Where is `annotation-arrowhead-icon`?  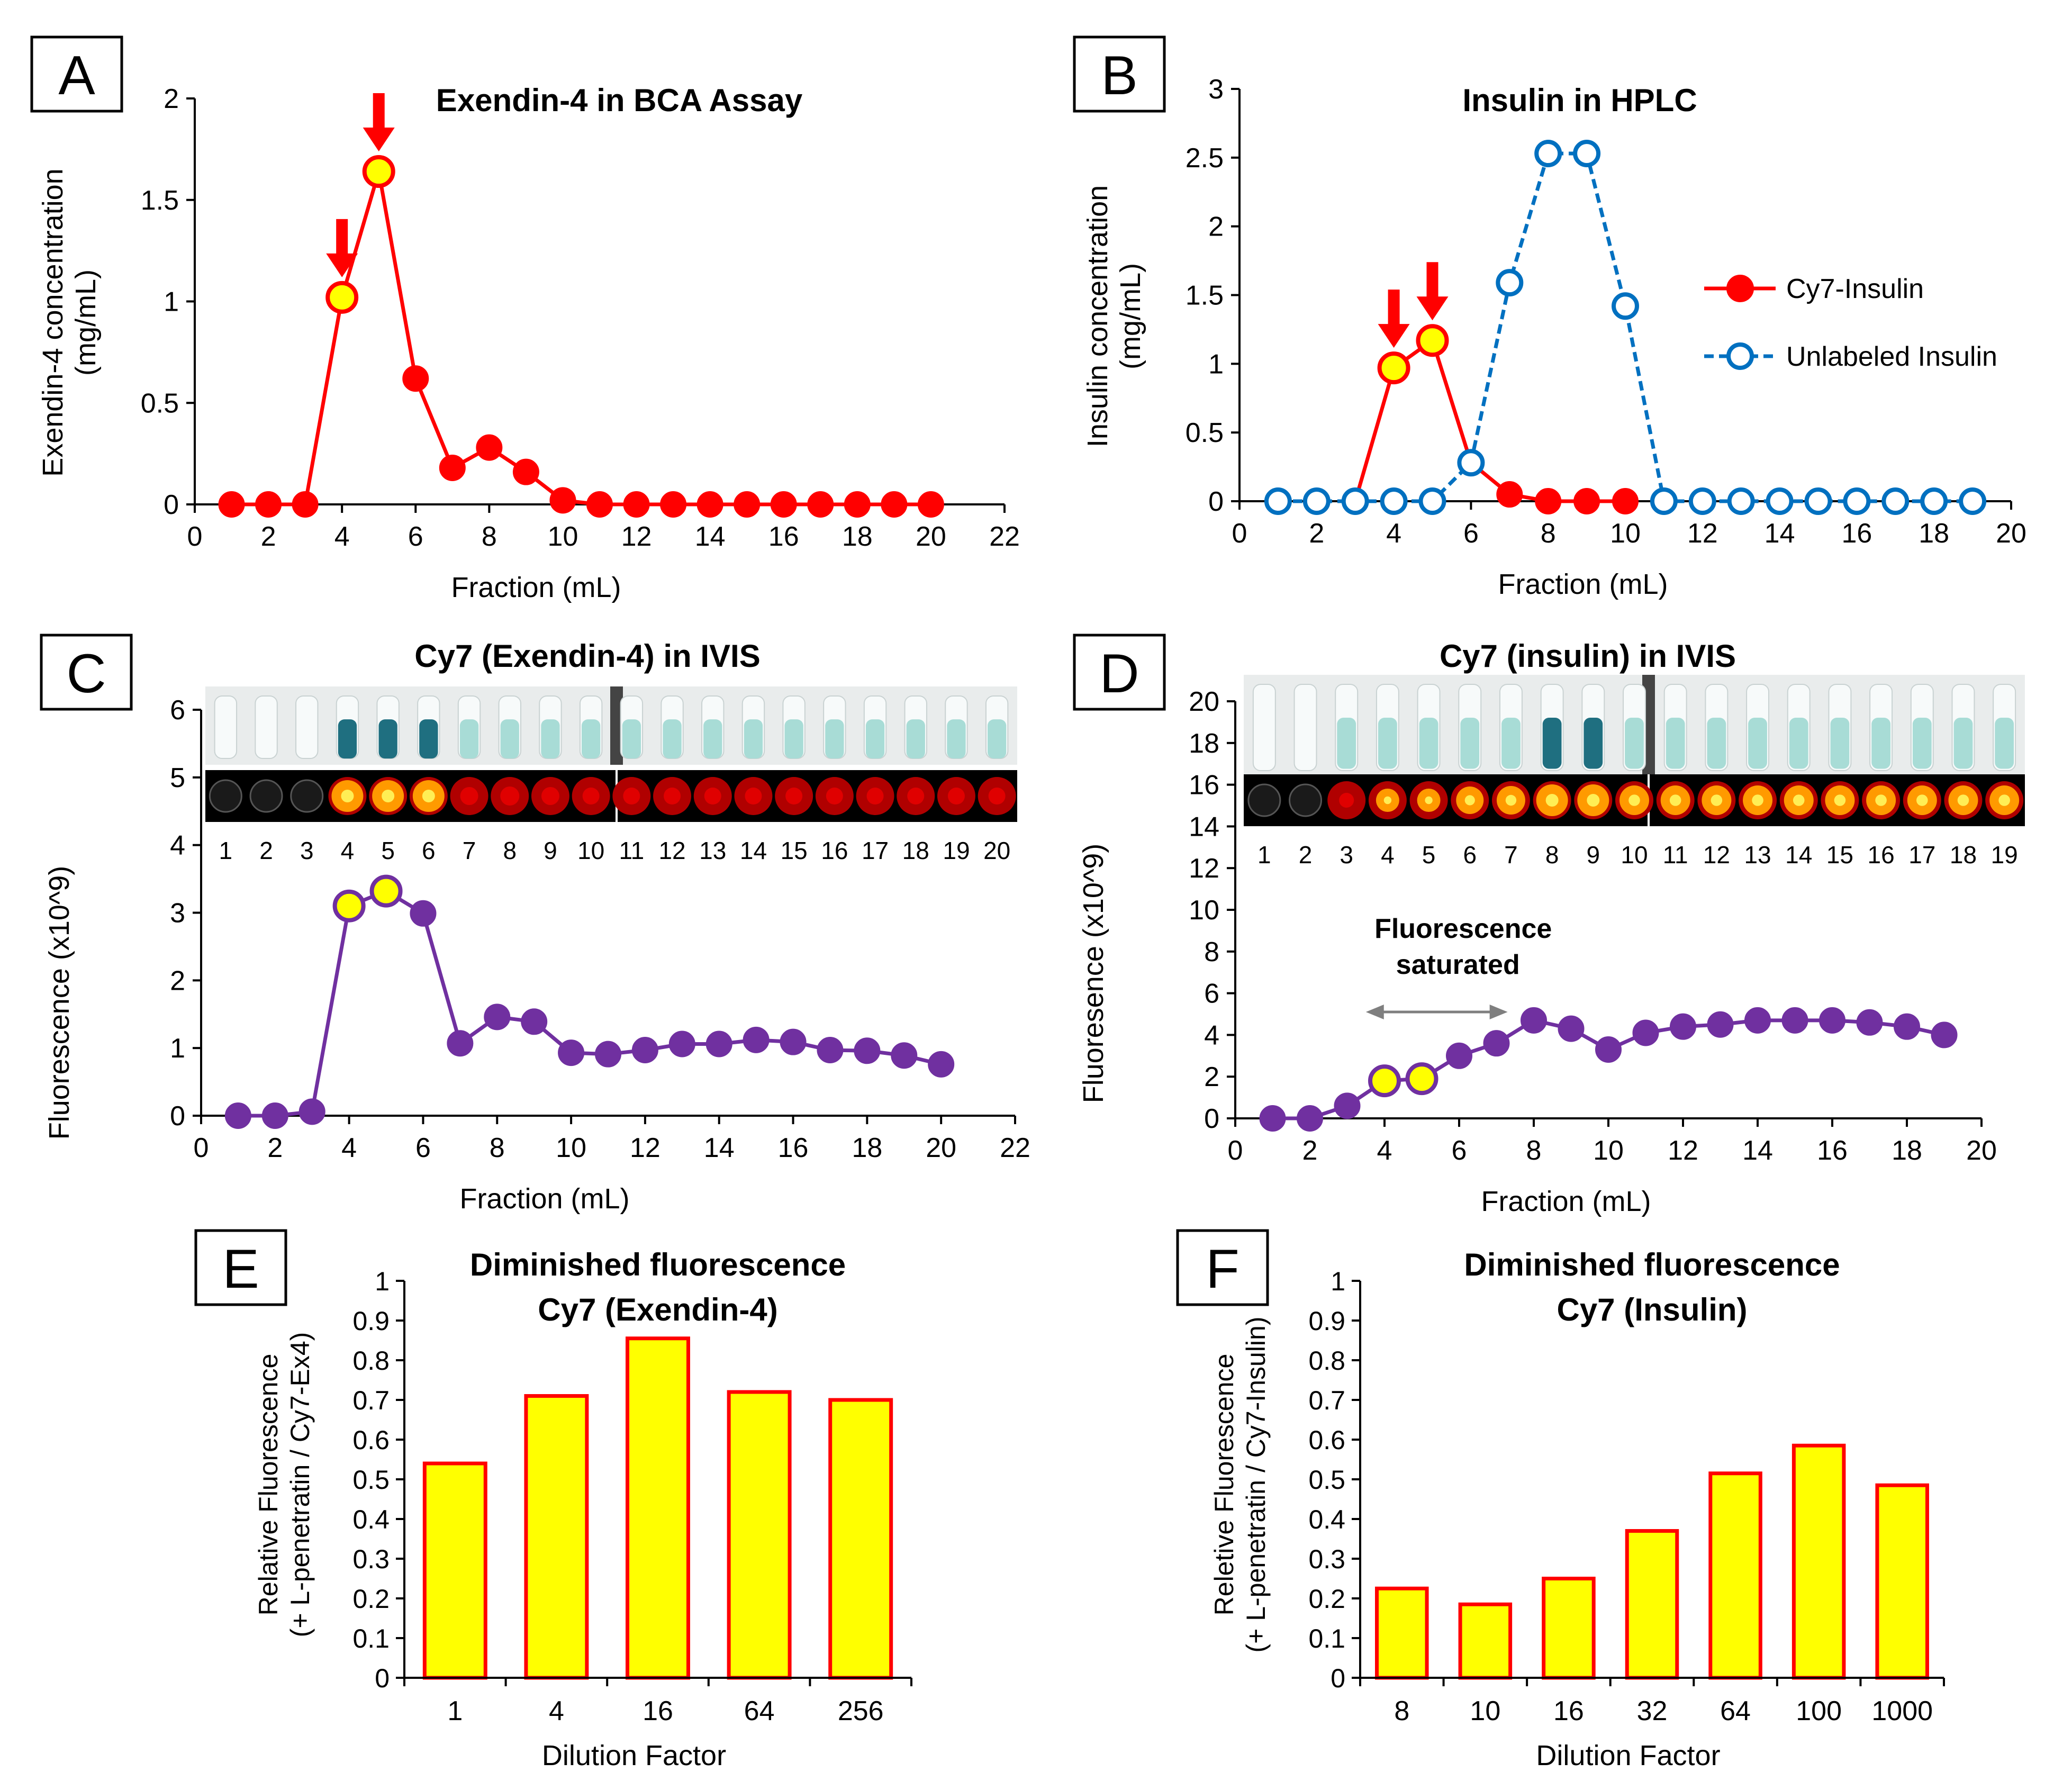 annotation-arrowhead-icon is located at coordinates (1498, 1012).